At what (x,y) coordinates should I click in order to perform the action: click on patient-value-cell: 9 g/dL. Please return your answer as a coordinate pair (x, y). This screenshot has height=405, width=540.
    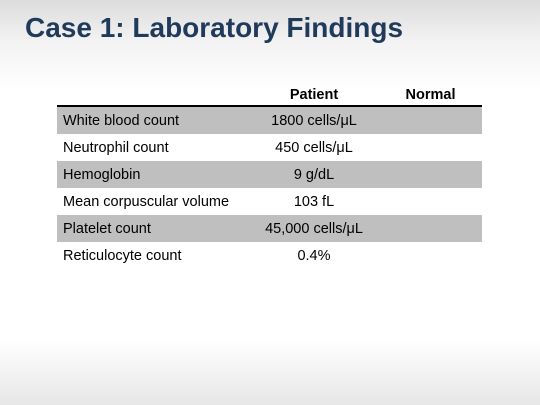
    Looking at the image, I should click on (314, 174).